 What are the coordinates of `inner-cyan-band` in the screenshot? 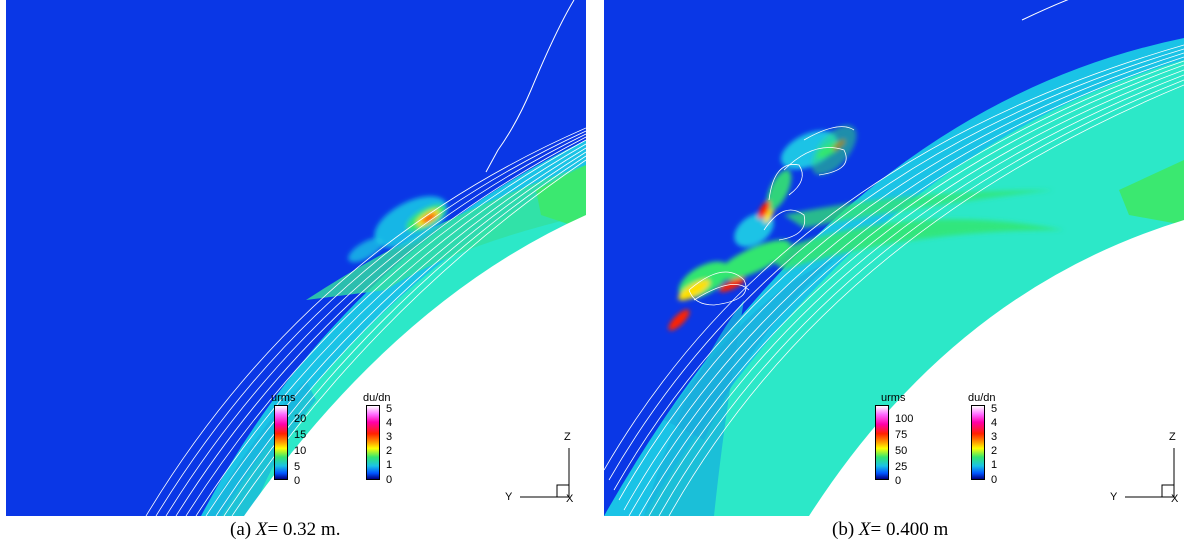 It's located at (749, 350).